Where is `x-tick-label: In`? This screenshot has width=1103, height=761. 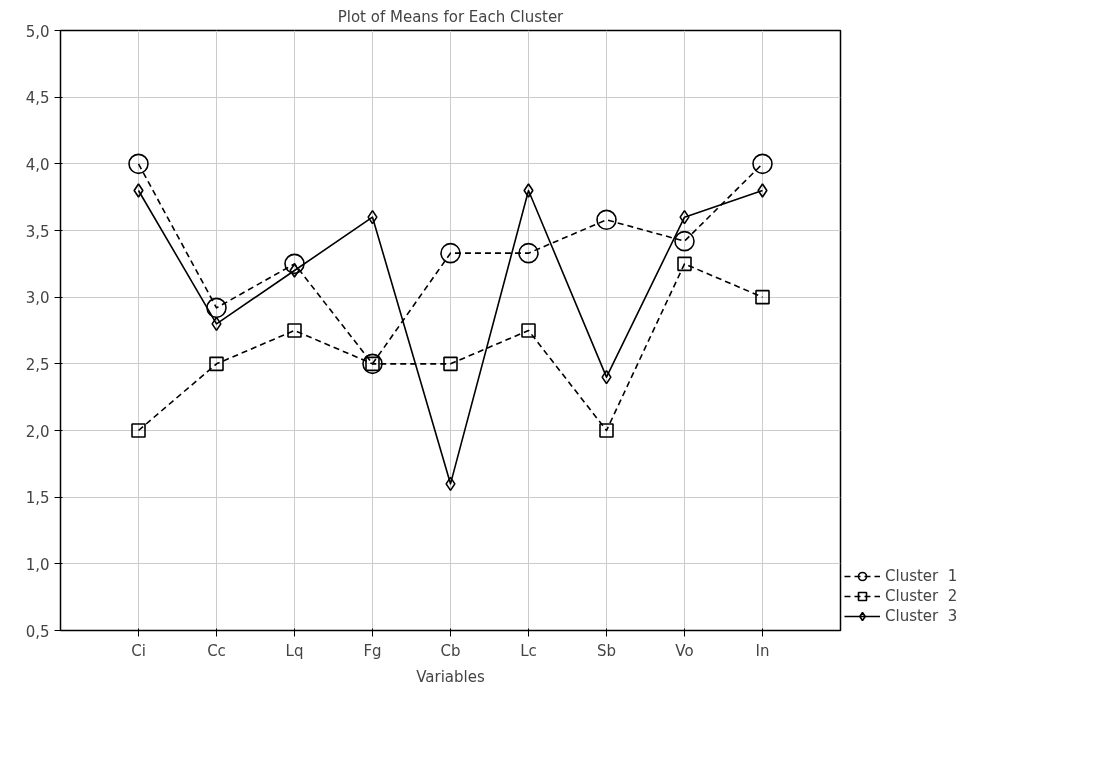 x-tick-label: In is located at coordinates (762, 650).